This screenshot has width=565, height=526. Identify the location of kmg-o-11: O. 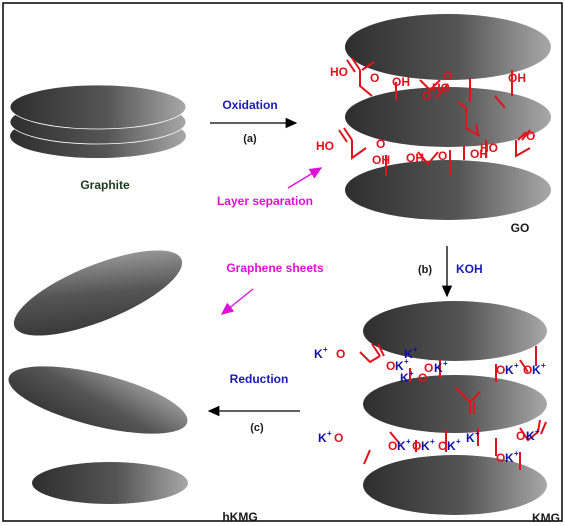
(500, 458).